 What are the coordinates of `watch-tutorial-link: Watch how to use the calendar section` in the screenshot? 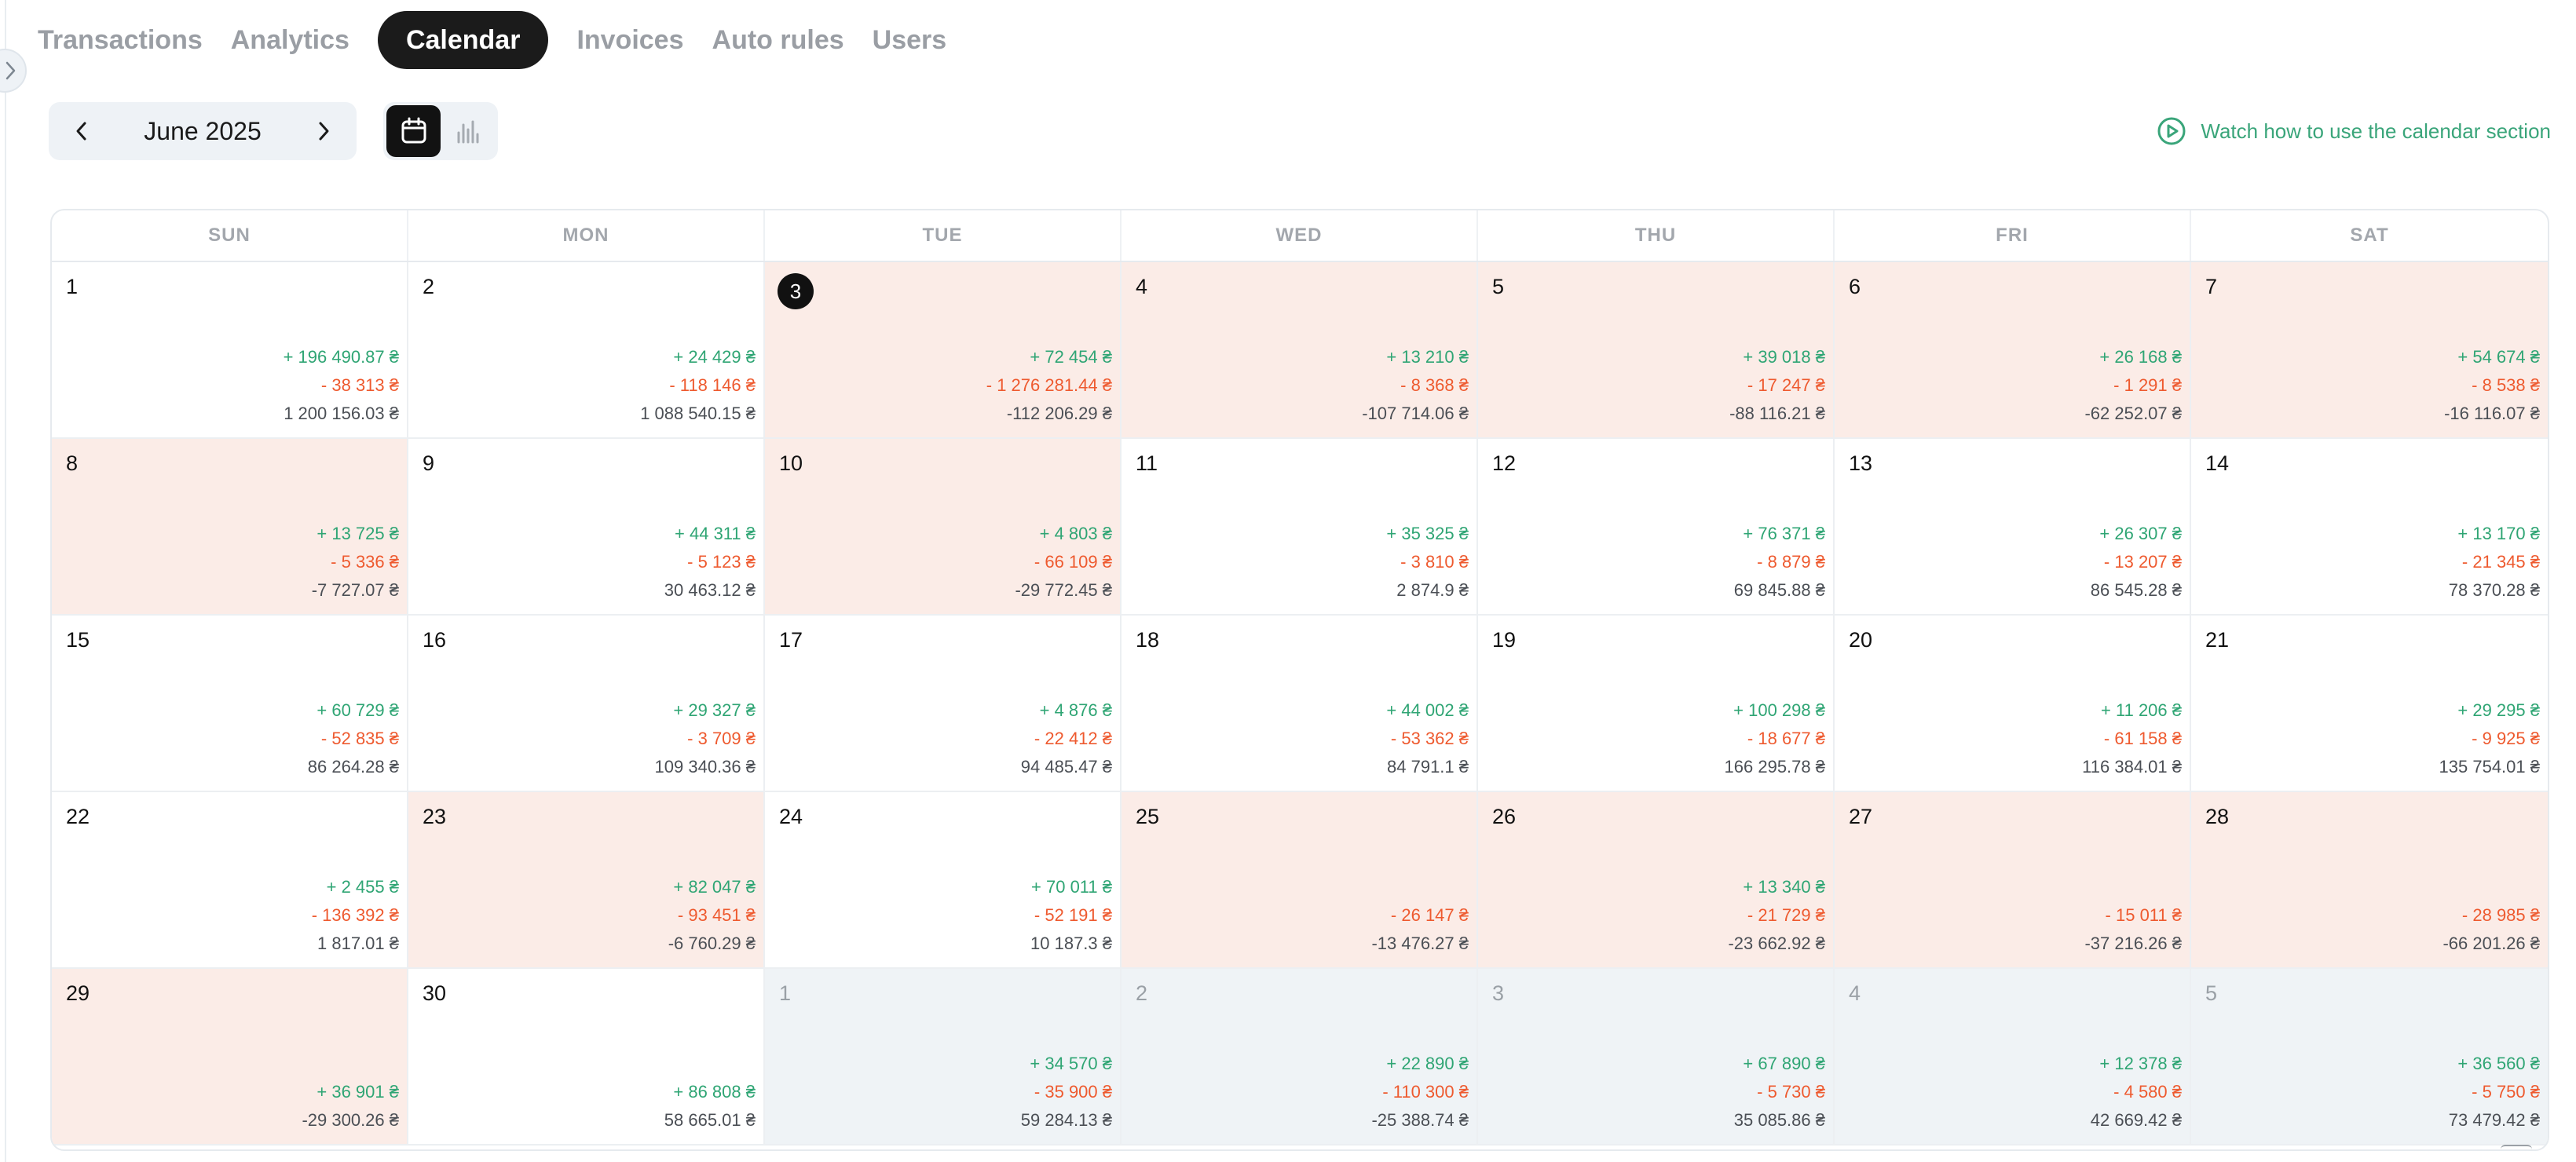 It's located at (2354, 131).